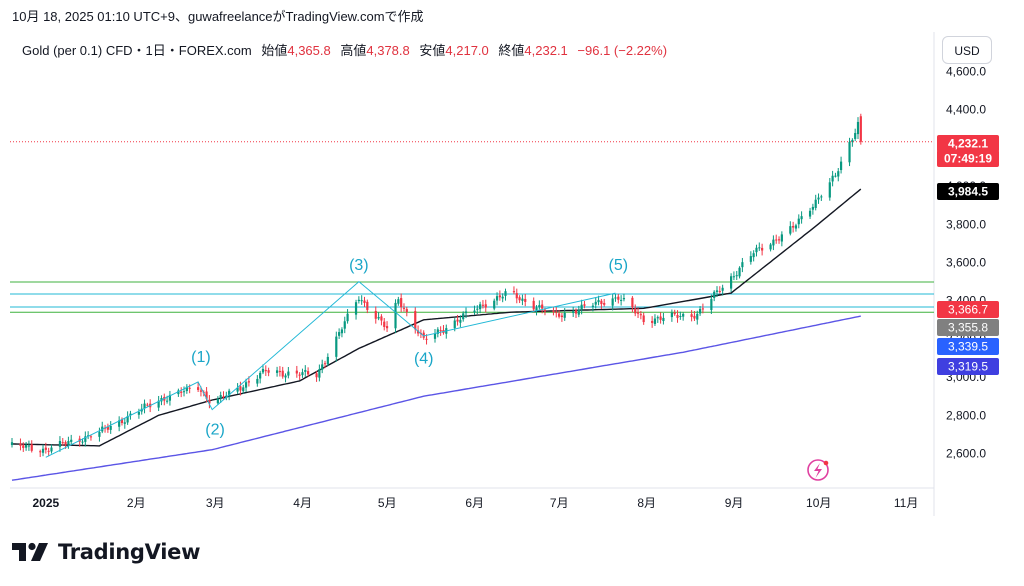 The width and height of the screenshot is (1024, 586). I want to click on flash-icon, so click(818, 470).